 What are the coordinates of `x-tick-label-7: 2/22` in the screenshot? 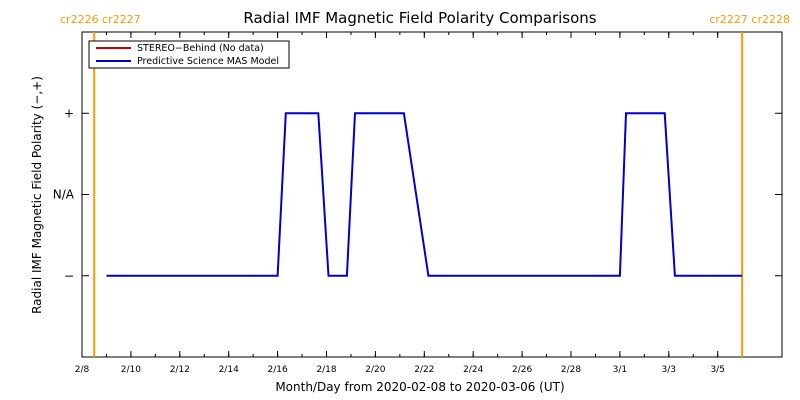 It's located at (424, 370).